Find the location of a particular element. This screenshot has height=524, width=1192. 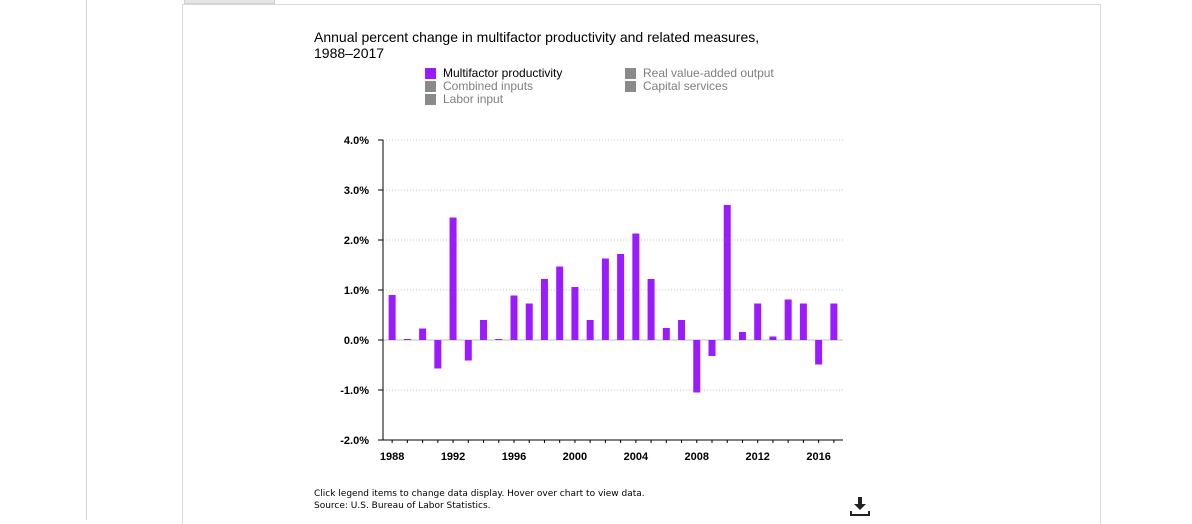

download-button is located at coordinates (860, 506).